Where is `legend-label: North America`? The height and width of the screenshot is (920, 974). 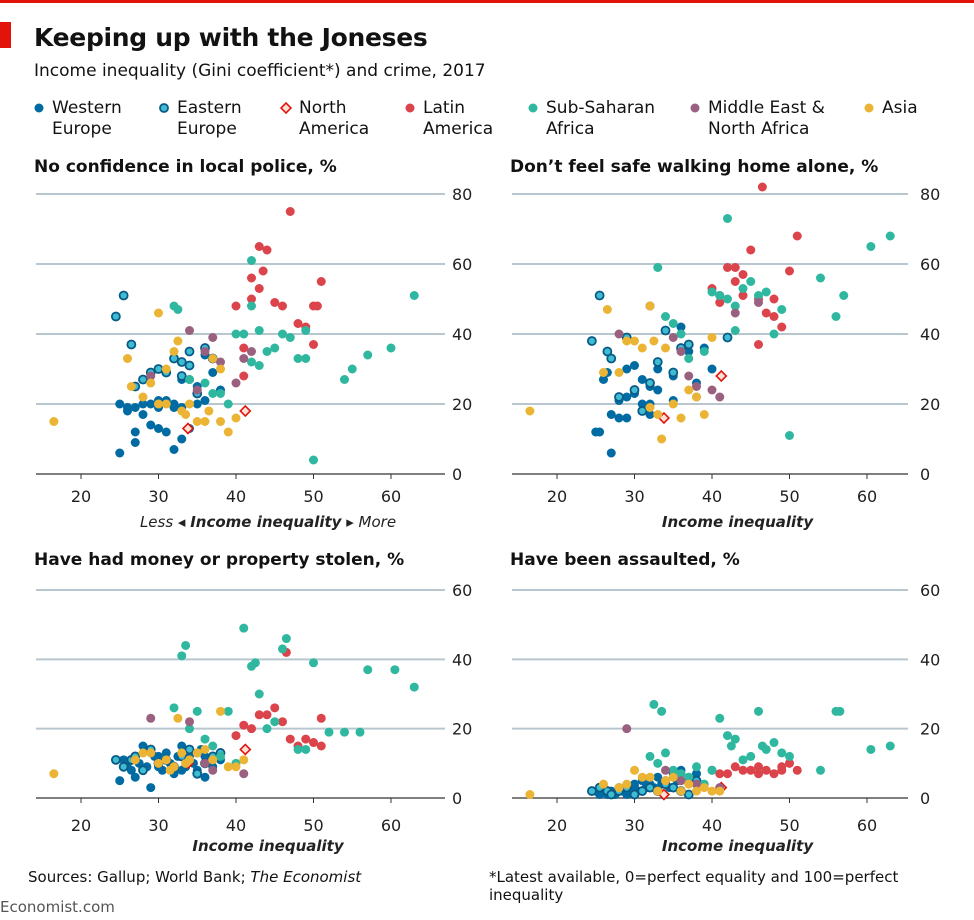 legend-label: North America is located at coordinates (334, 118).